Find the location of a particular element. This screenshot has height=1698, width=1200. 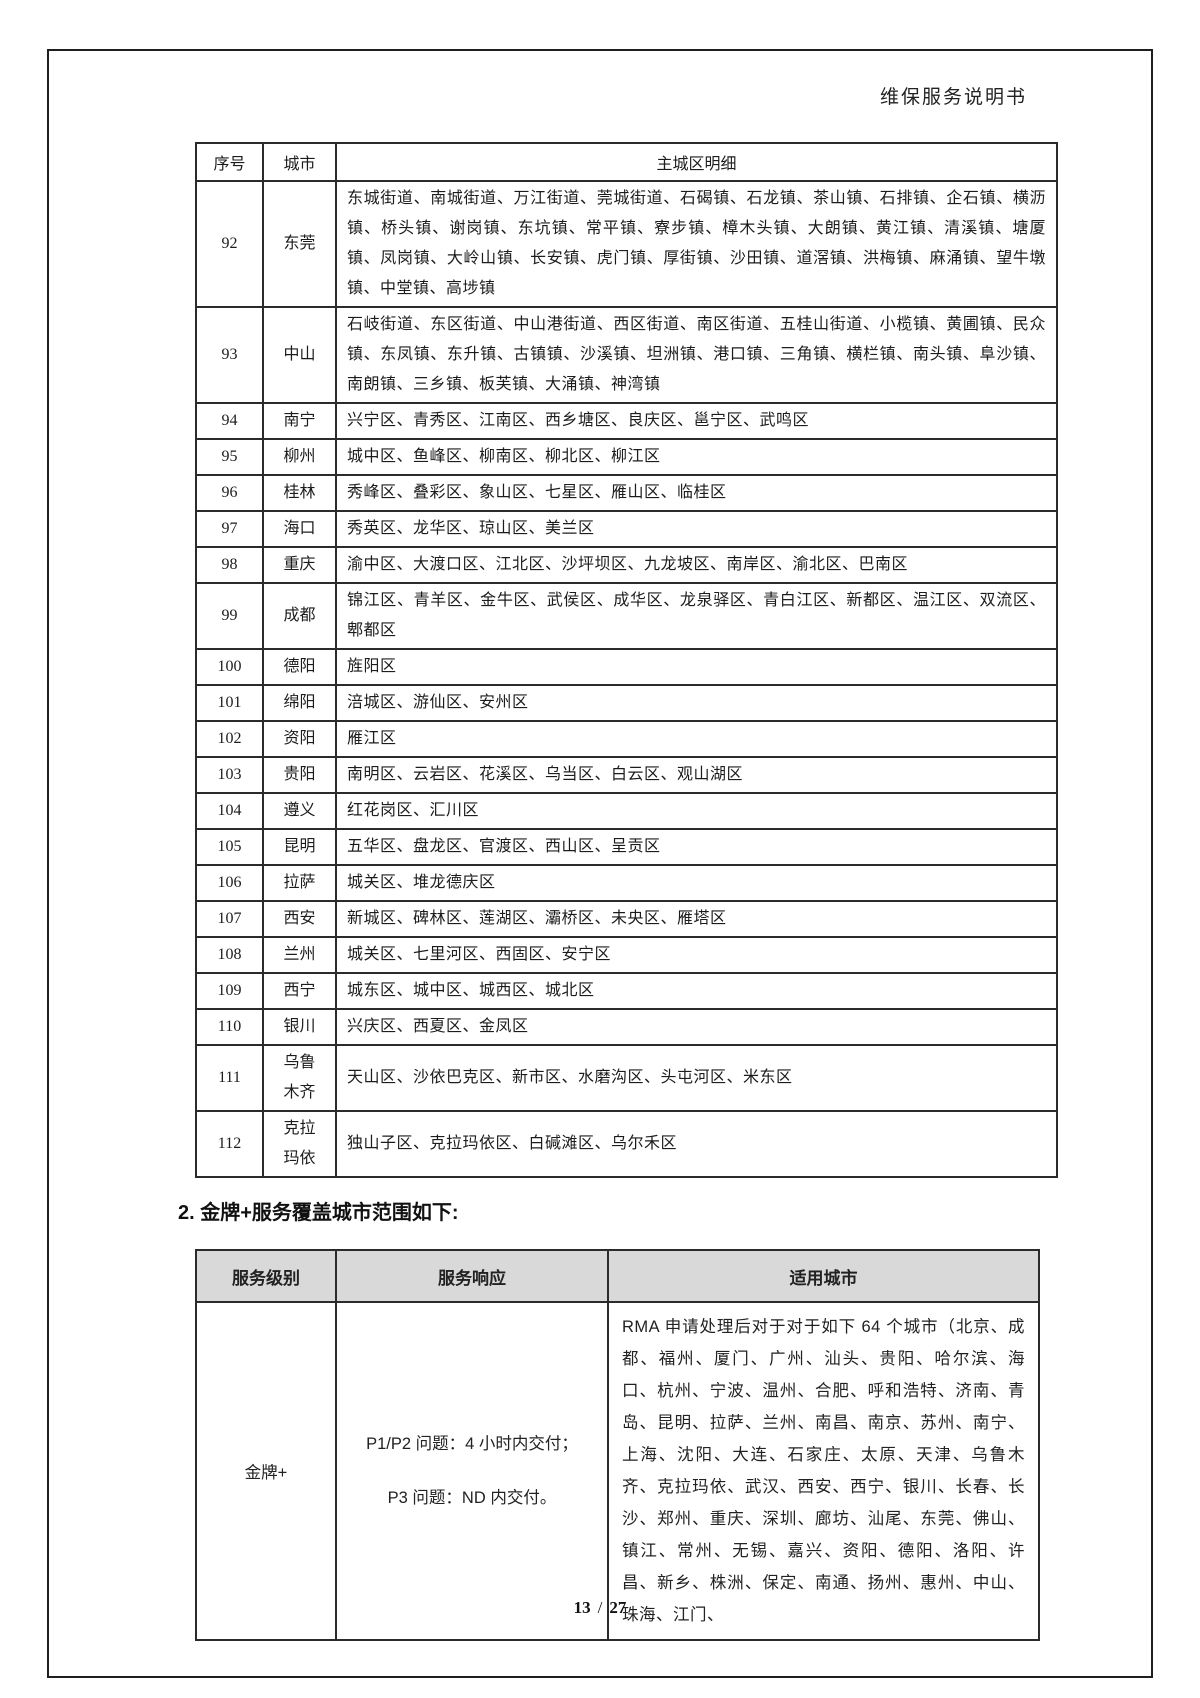

city-table-row: 97 海口 秀英区、龙华区、琼山区、美兰区 is located at coordinates (626, 529).